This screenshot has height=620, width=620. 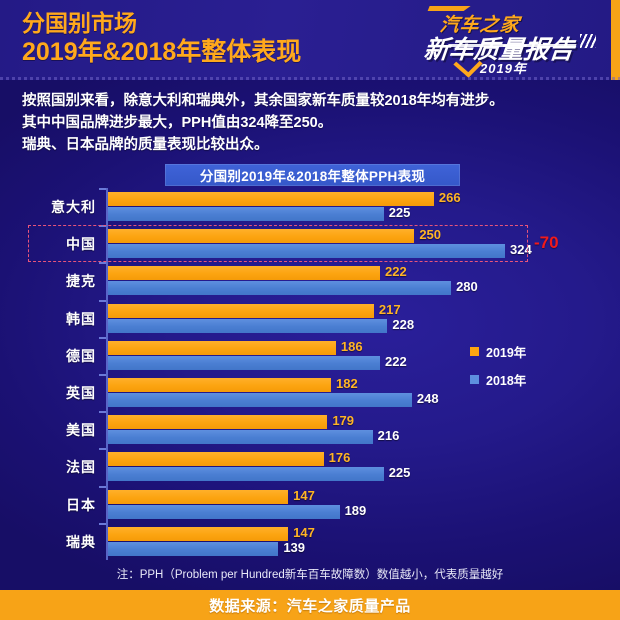 What do you see at coordinates (508, 41) in the screenshot?
I see `brand-logo: 汽车之家 新车质量报告 2019年` at bounding box center [508, 41].